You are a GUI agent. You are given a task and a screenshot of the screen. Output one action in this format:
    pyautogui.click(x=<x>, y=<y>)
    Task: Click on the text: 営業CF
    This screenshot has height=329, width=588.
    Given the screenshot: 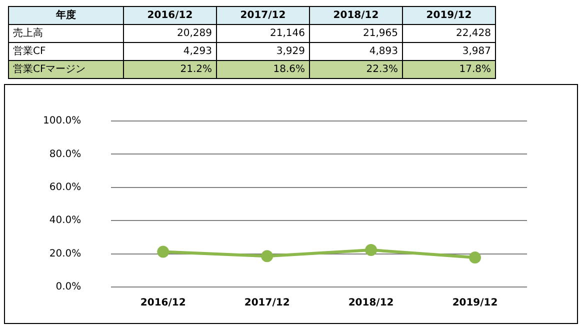 What is the action you would take?
    pyautogui.click(x=66, y=51)
    